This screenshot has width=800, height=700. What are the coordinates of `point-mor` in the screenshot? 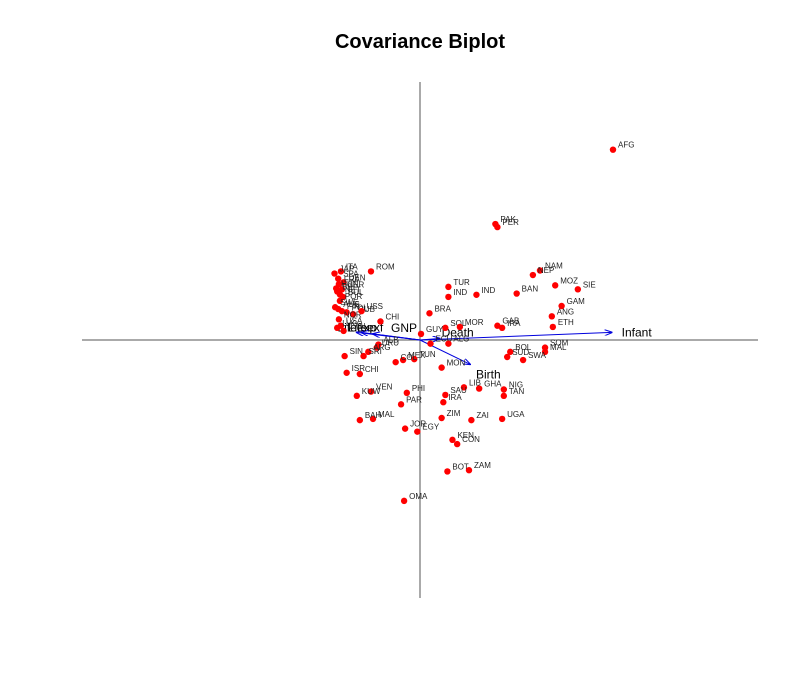 It's located at (460, 327).